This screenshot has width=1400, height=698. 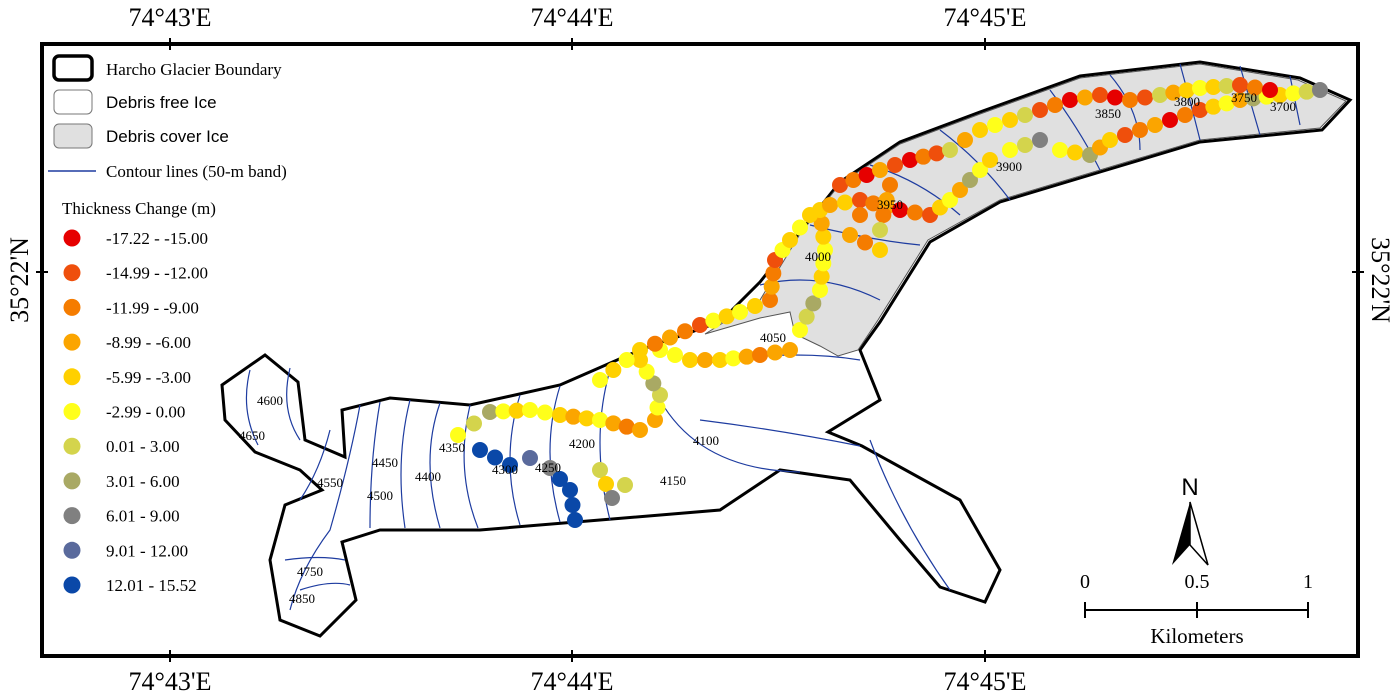 I want to click on contour-label: 4450, so click(x=385, y=462).